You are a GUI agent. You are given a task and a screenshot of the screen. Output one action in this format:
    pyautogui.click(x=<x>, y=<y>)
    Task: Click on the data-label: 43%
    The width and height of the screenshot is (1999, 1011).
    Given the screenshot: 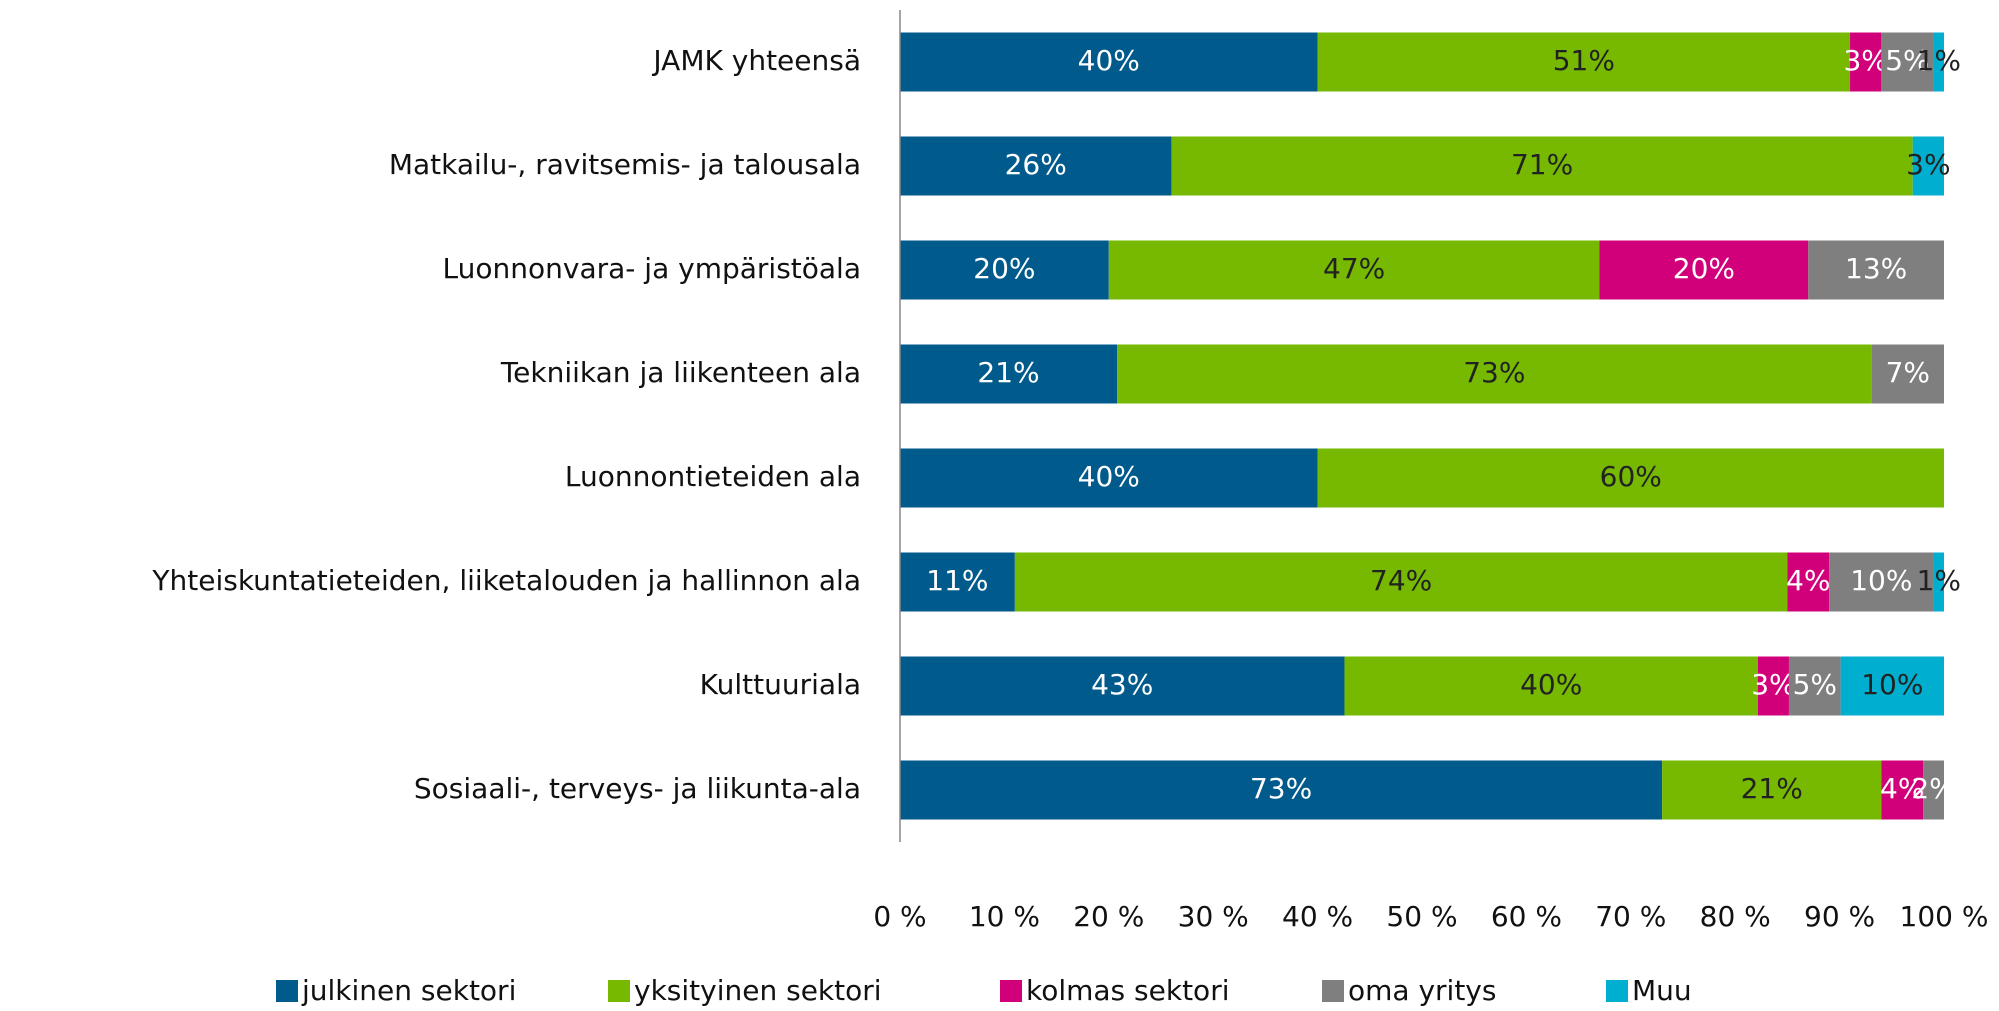 What is the action you would take?
    pyautogui.click(x=1122, y=684)
    